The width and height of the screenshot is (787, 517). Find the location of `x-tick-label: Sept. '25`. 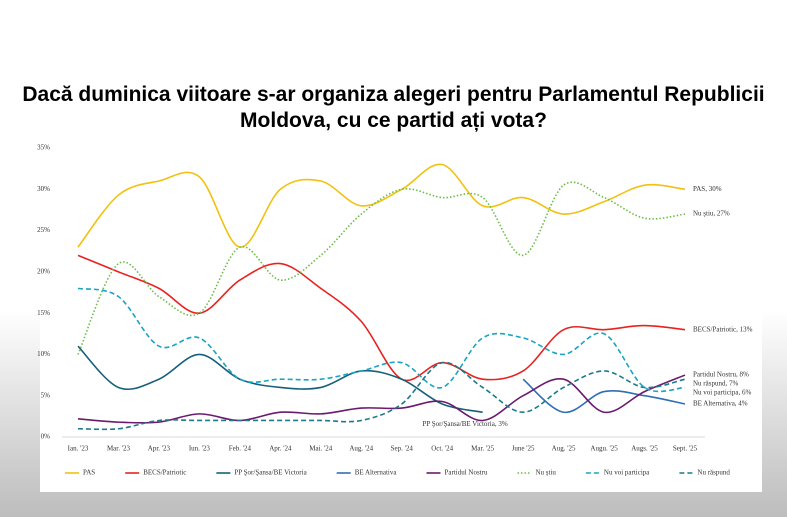

x-tick-label: Sept. '25 is located at coordinates (685, 449).